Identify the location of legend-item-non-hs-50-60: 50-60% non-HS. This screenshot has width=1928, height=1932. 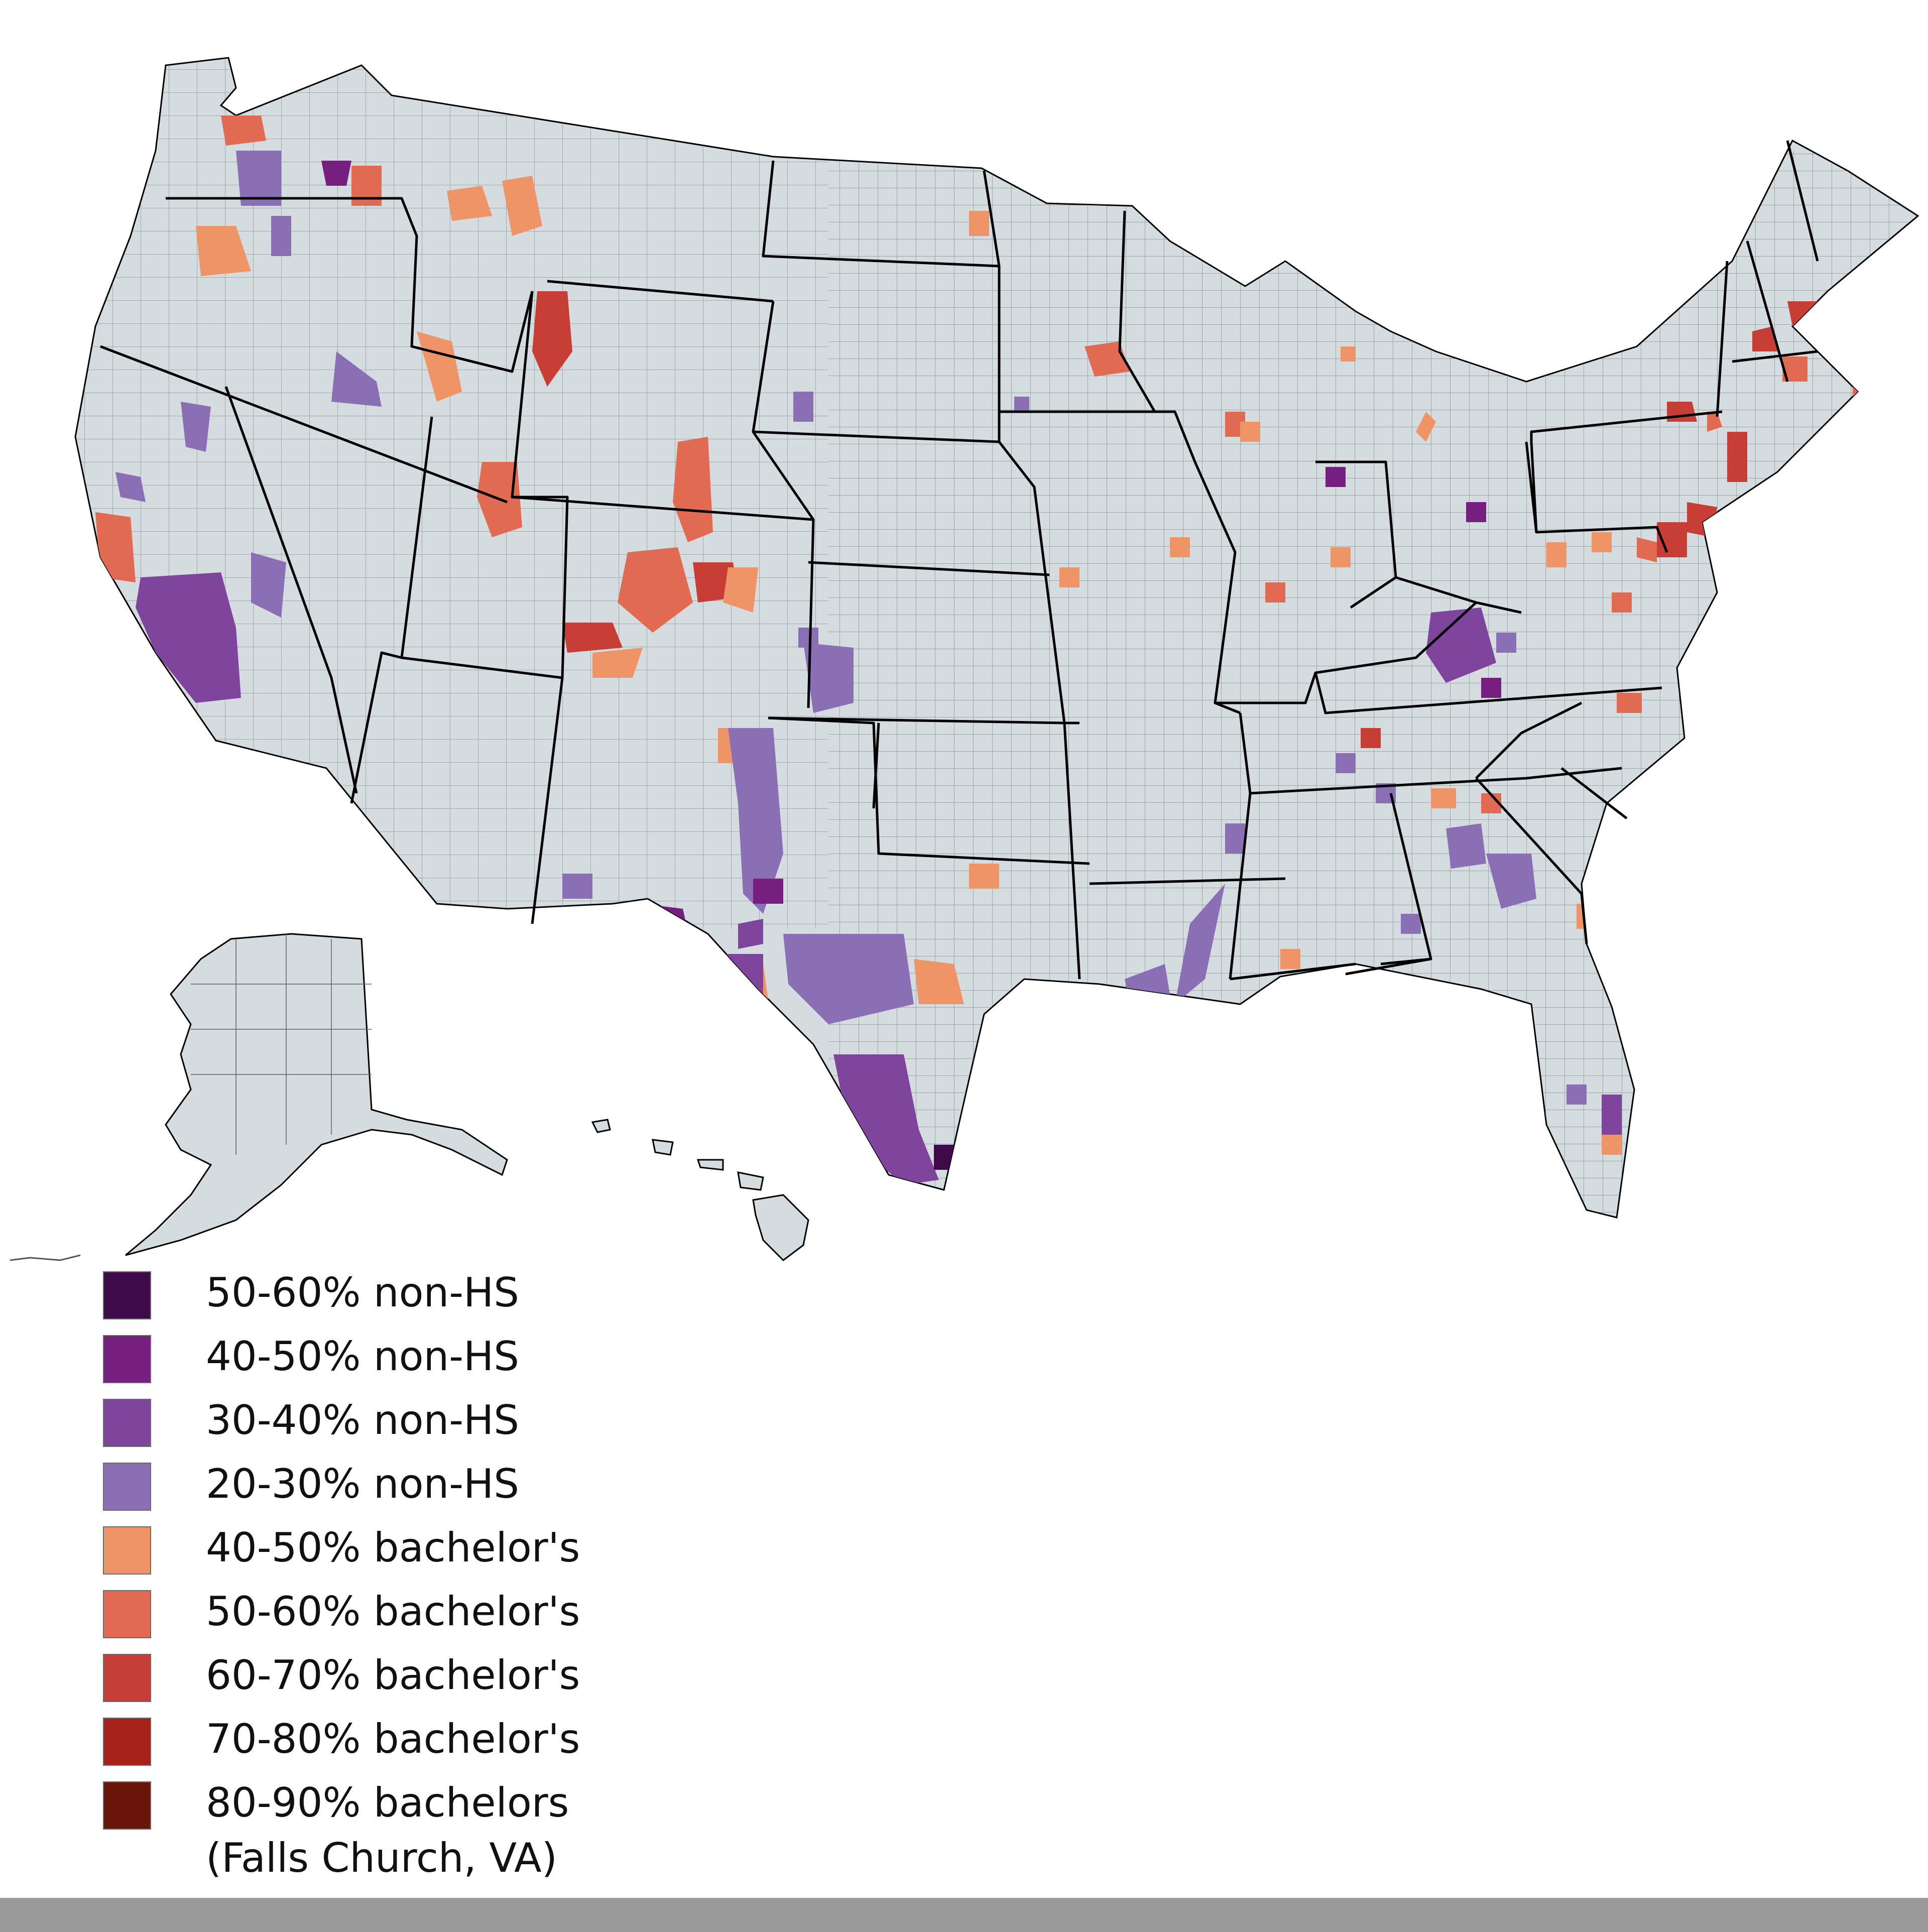
(454, 1297).